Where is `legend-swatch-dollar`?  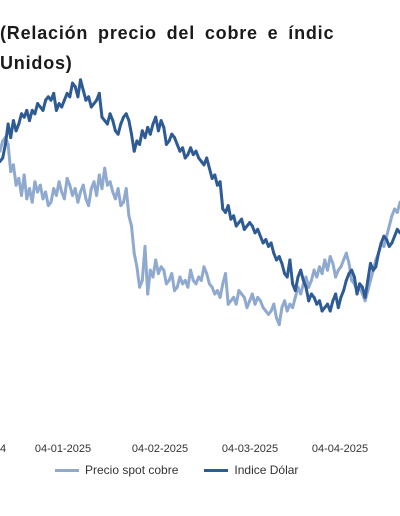
legend-swatch-dollar is located at coordinates (216, 470).